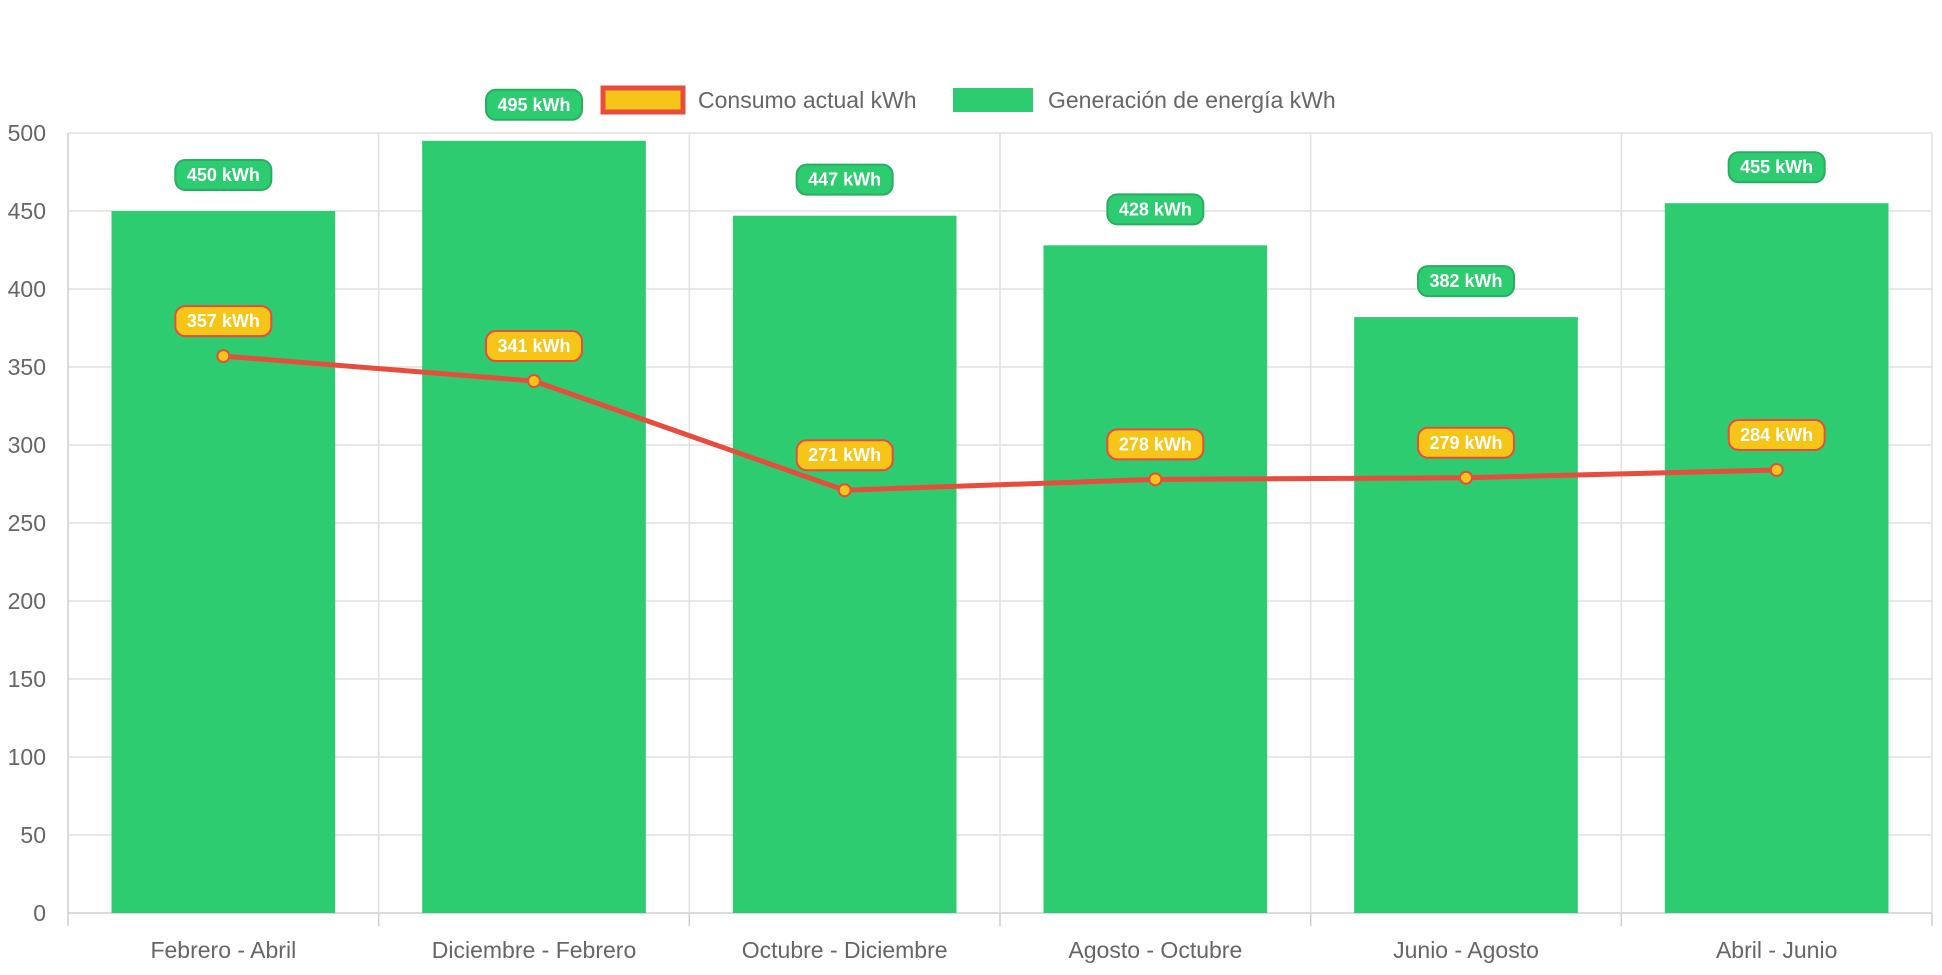  I want to click on line-data-label: 284 kWh, so click(1776, 434).